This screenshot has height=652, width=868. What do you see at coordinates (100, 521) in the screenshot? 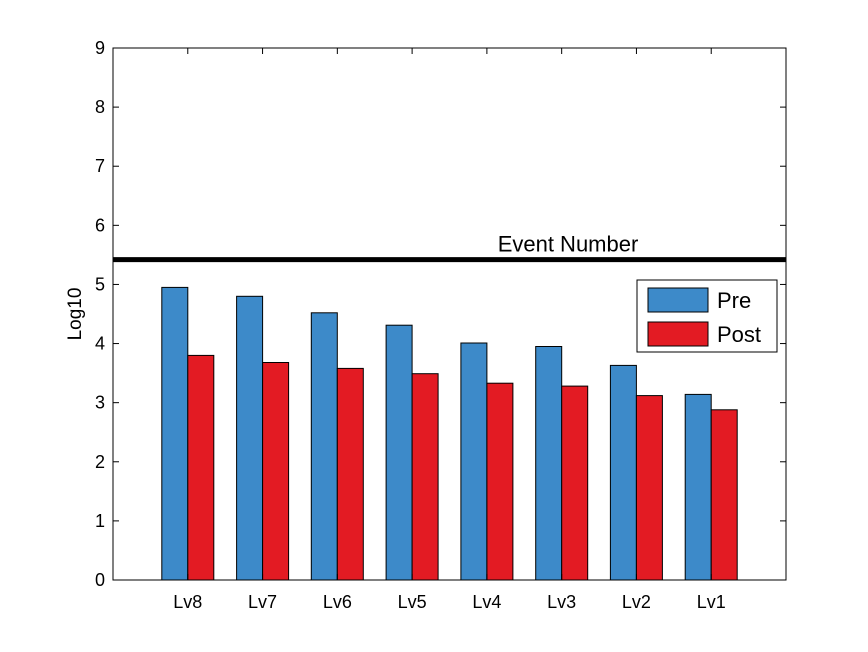
I see `y-tick-label: 1` at bounding box center [100, 521].